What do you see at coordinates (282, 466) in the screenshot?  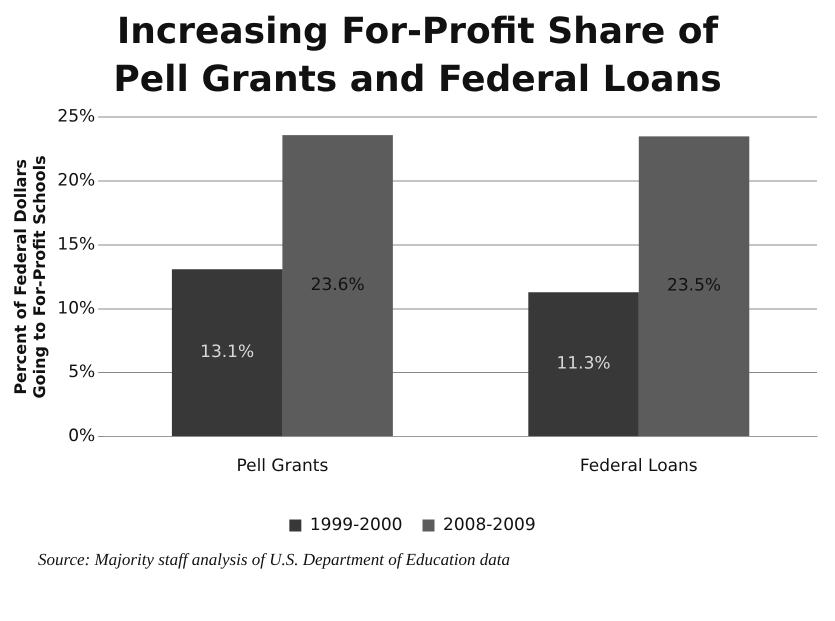 I see `x-tick-label: Pell Grants` at bounding box center [282, 466].